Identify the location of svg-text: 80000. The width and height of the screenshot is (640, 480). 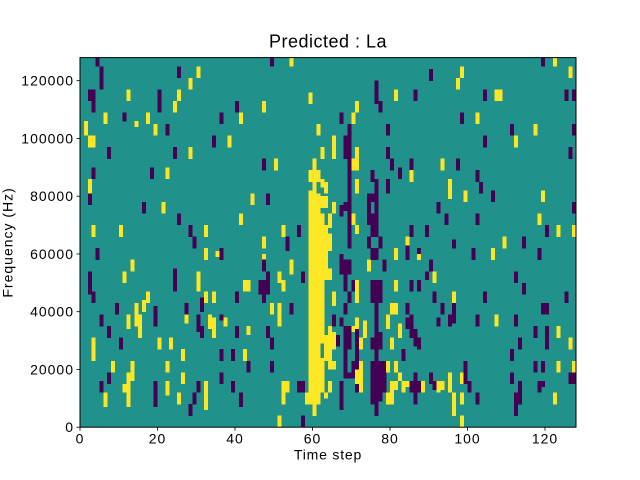
(52, 196).